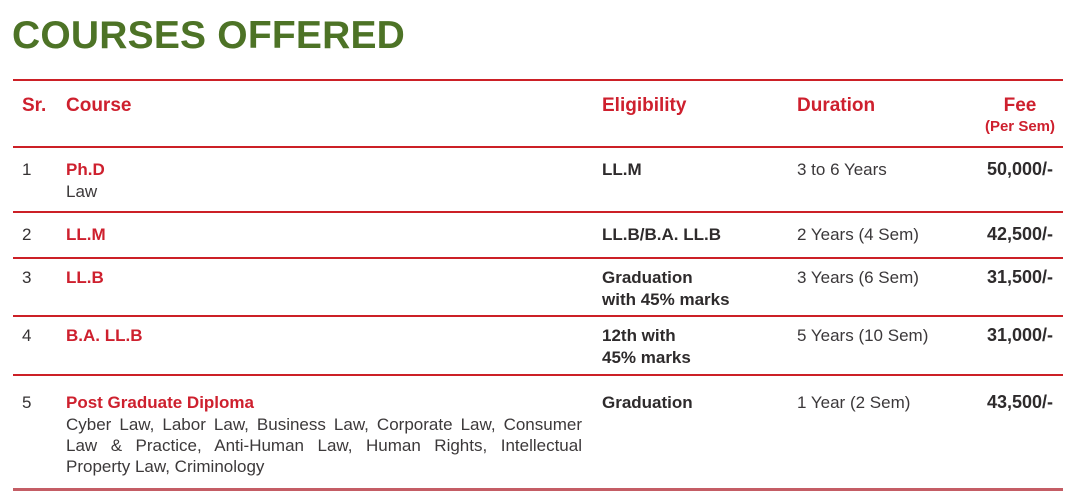 The image size is (1077, 501). I want to click on eligibility-cell: LL.B/B.A. LL.B, so click(661, 234).